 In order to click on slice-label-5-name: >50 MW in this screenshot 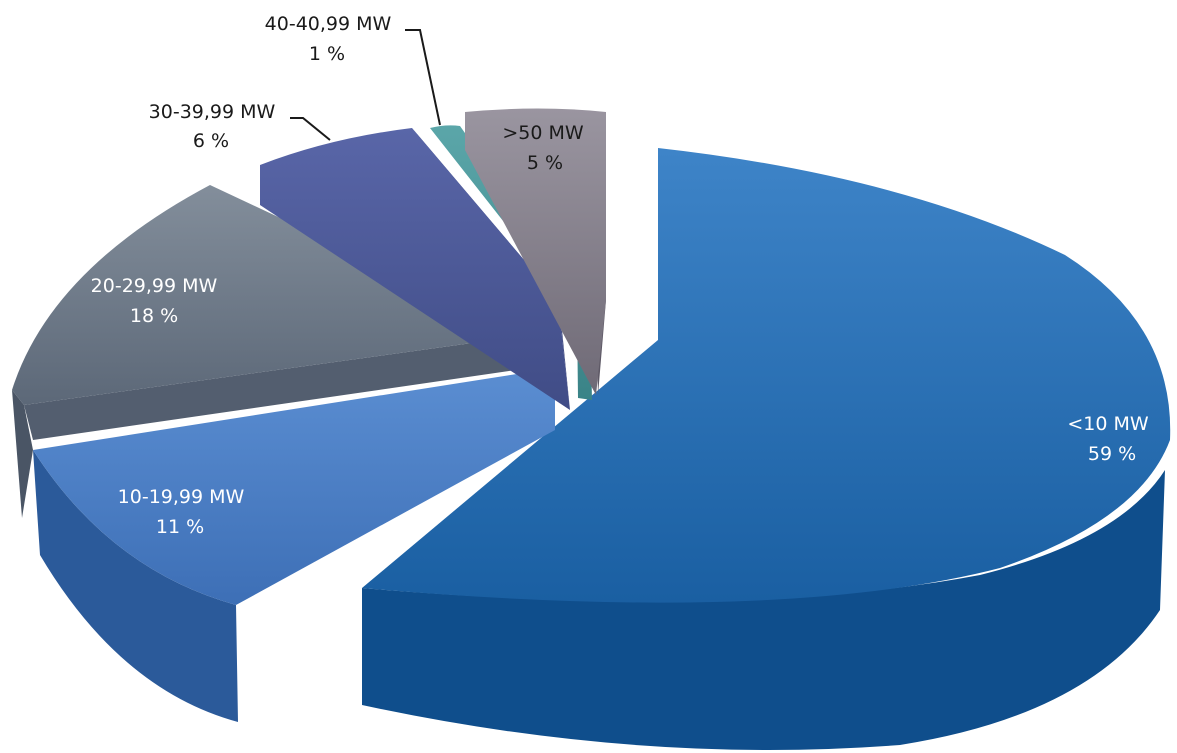, I will do `click(543, 133)`.